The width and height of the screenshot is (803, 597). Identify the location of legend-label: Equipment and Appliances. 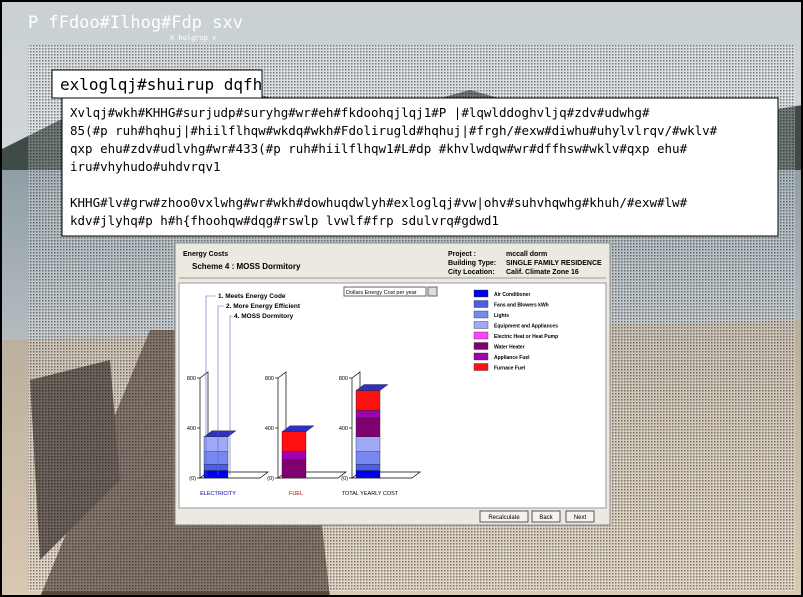
(526, 327).